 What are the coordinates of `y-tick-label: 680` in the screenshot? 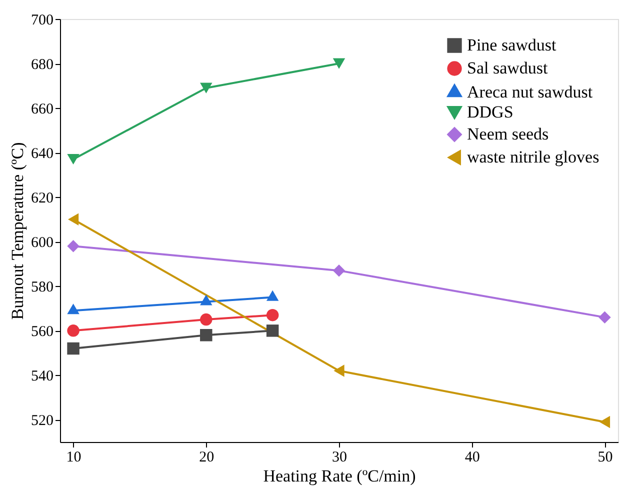 It's located at (42, 65).